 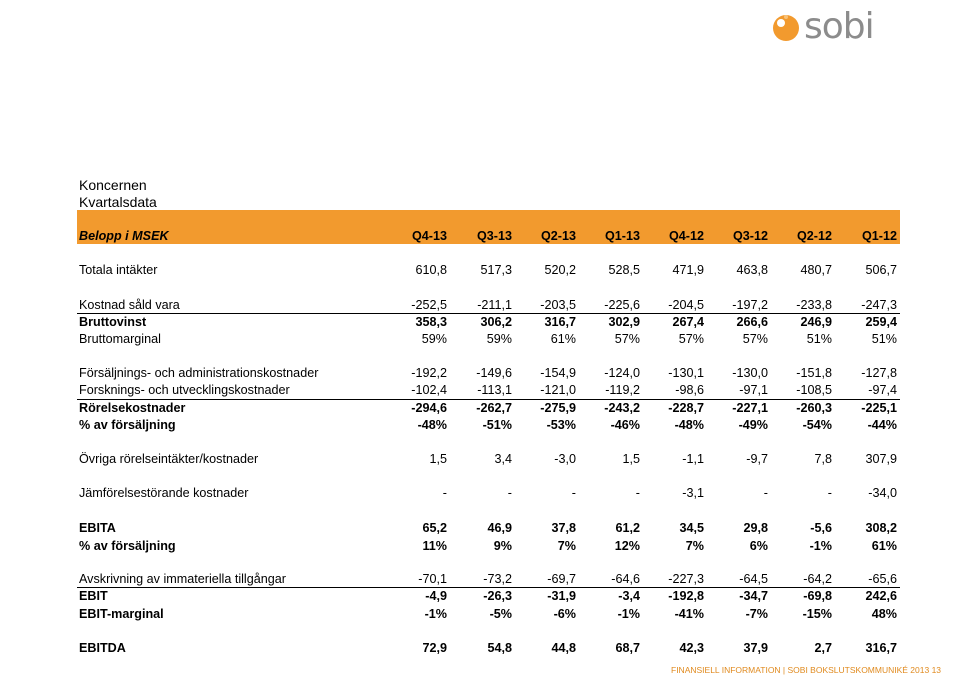 What do you see at coordinates (758, 546) in the screenshot?
I see `table-cell: 6%` at bounding box center [758, 546].